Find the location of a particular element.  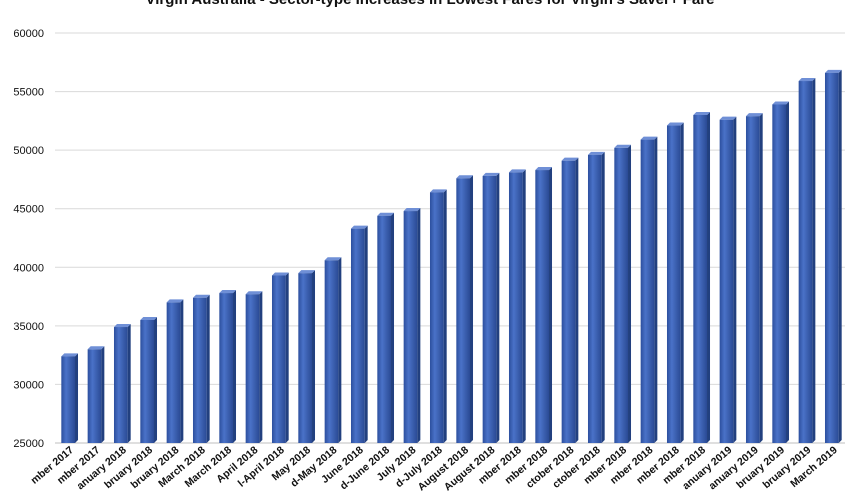

y-tick-label: 25000 is located at coordinates (28, 444).